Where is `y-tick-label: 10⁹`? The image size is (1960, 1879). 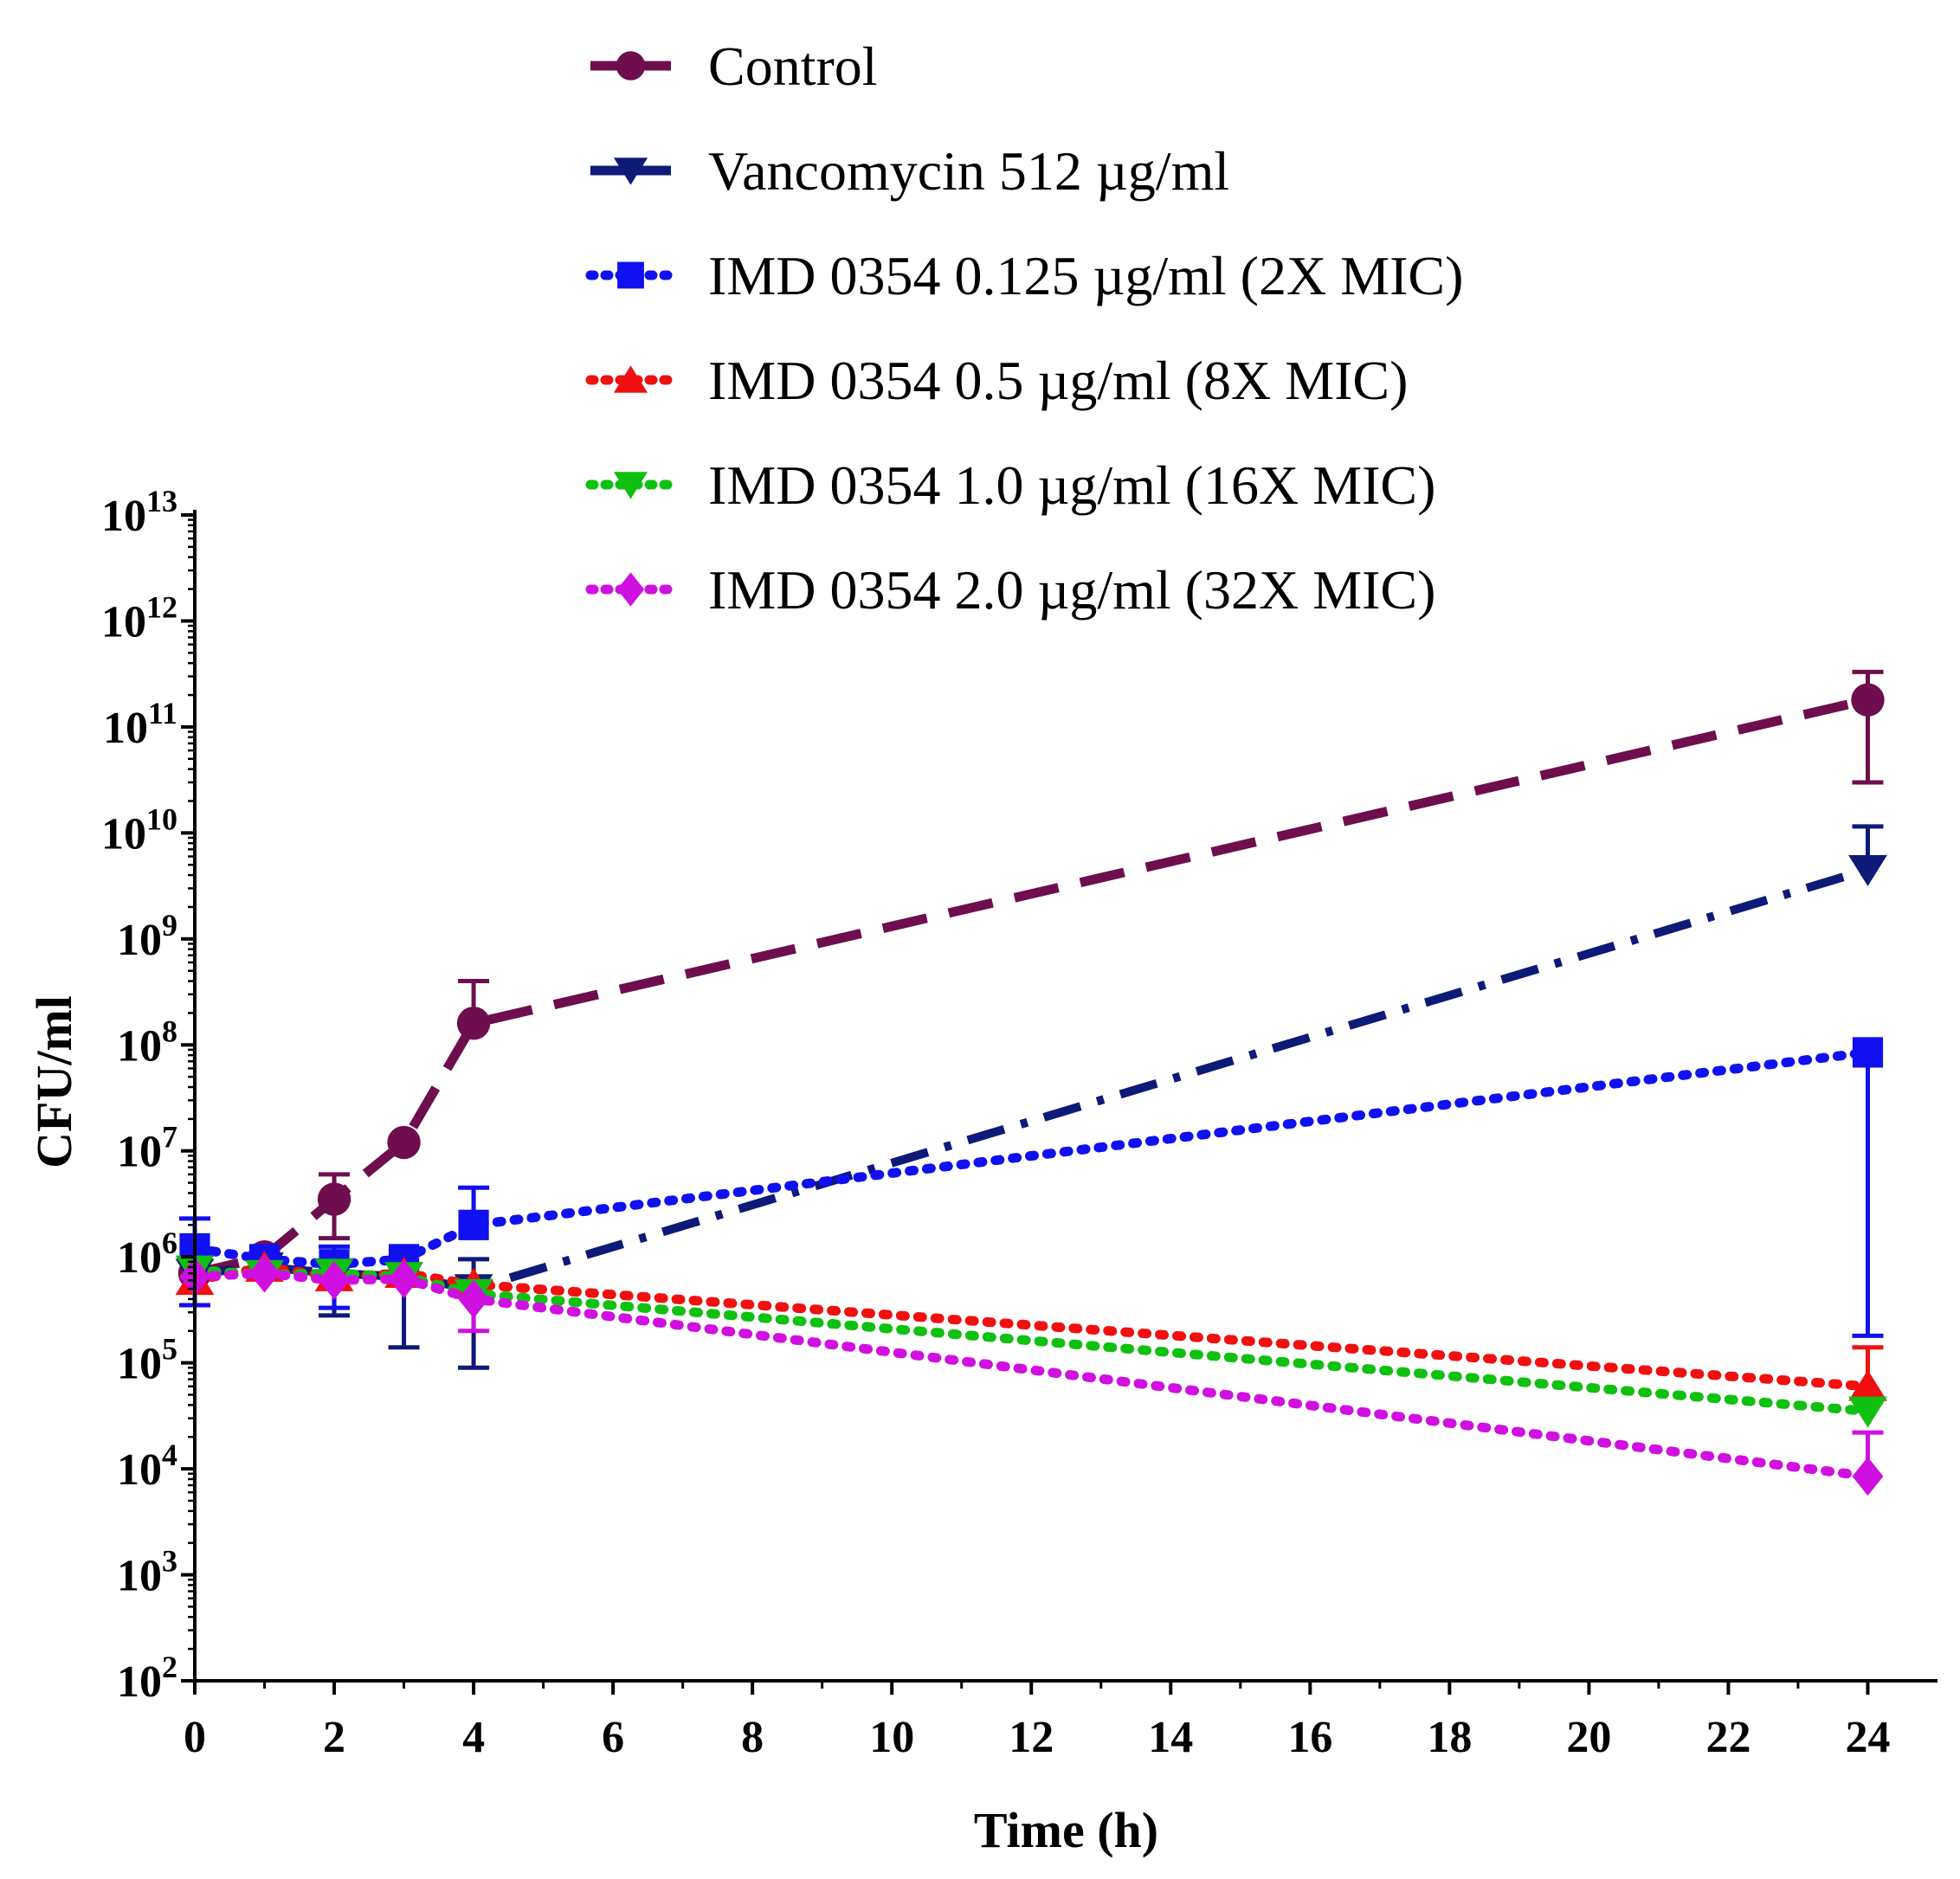 y-tick-label: 10⁹ is located at coordinates (147, 936).